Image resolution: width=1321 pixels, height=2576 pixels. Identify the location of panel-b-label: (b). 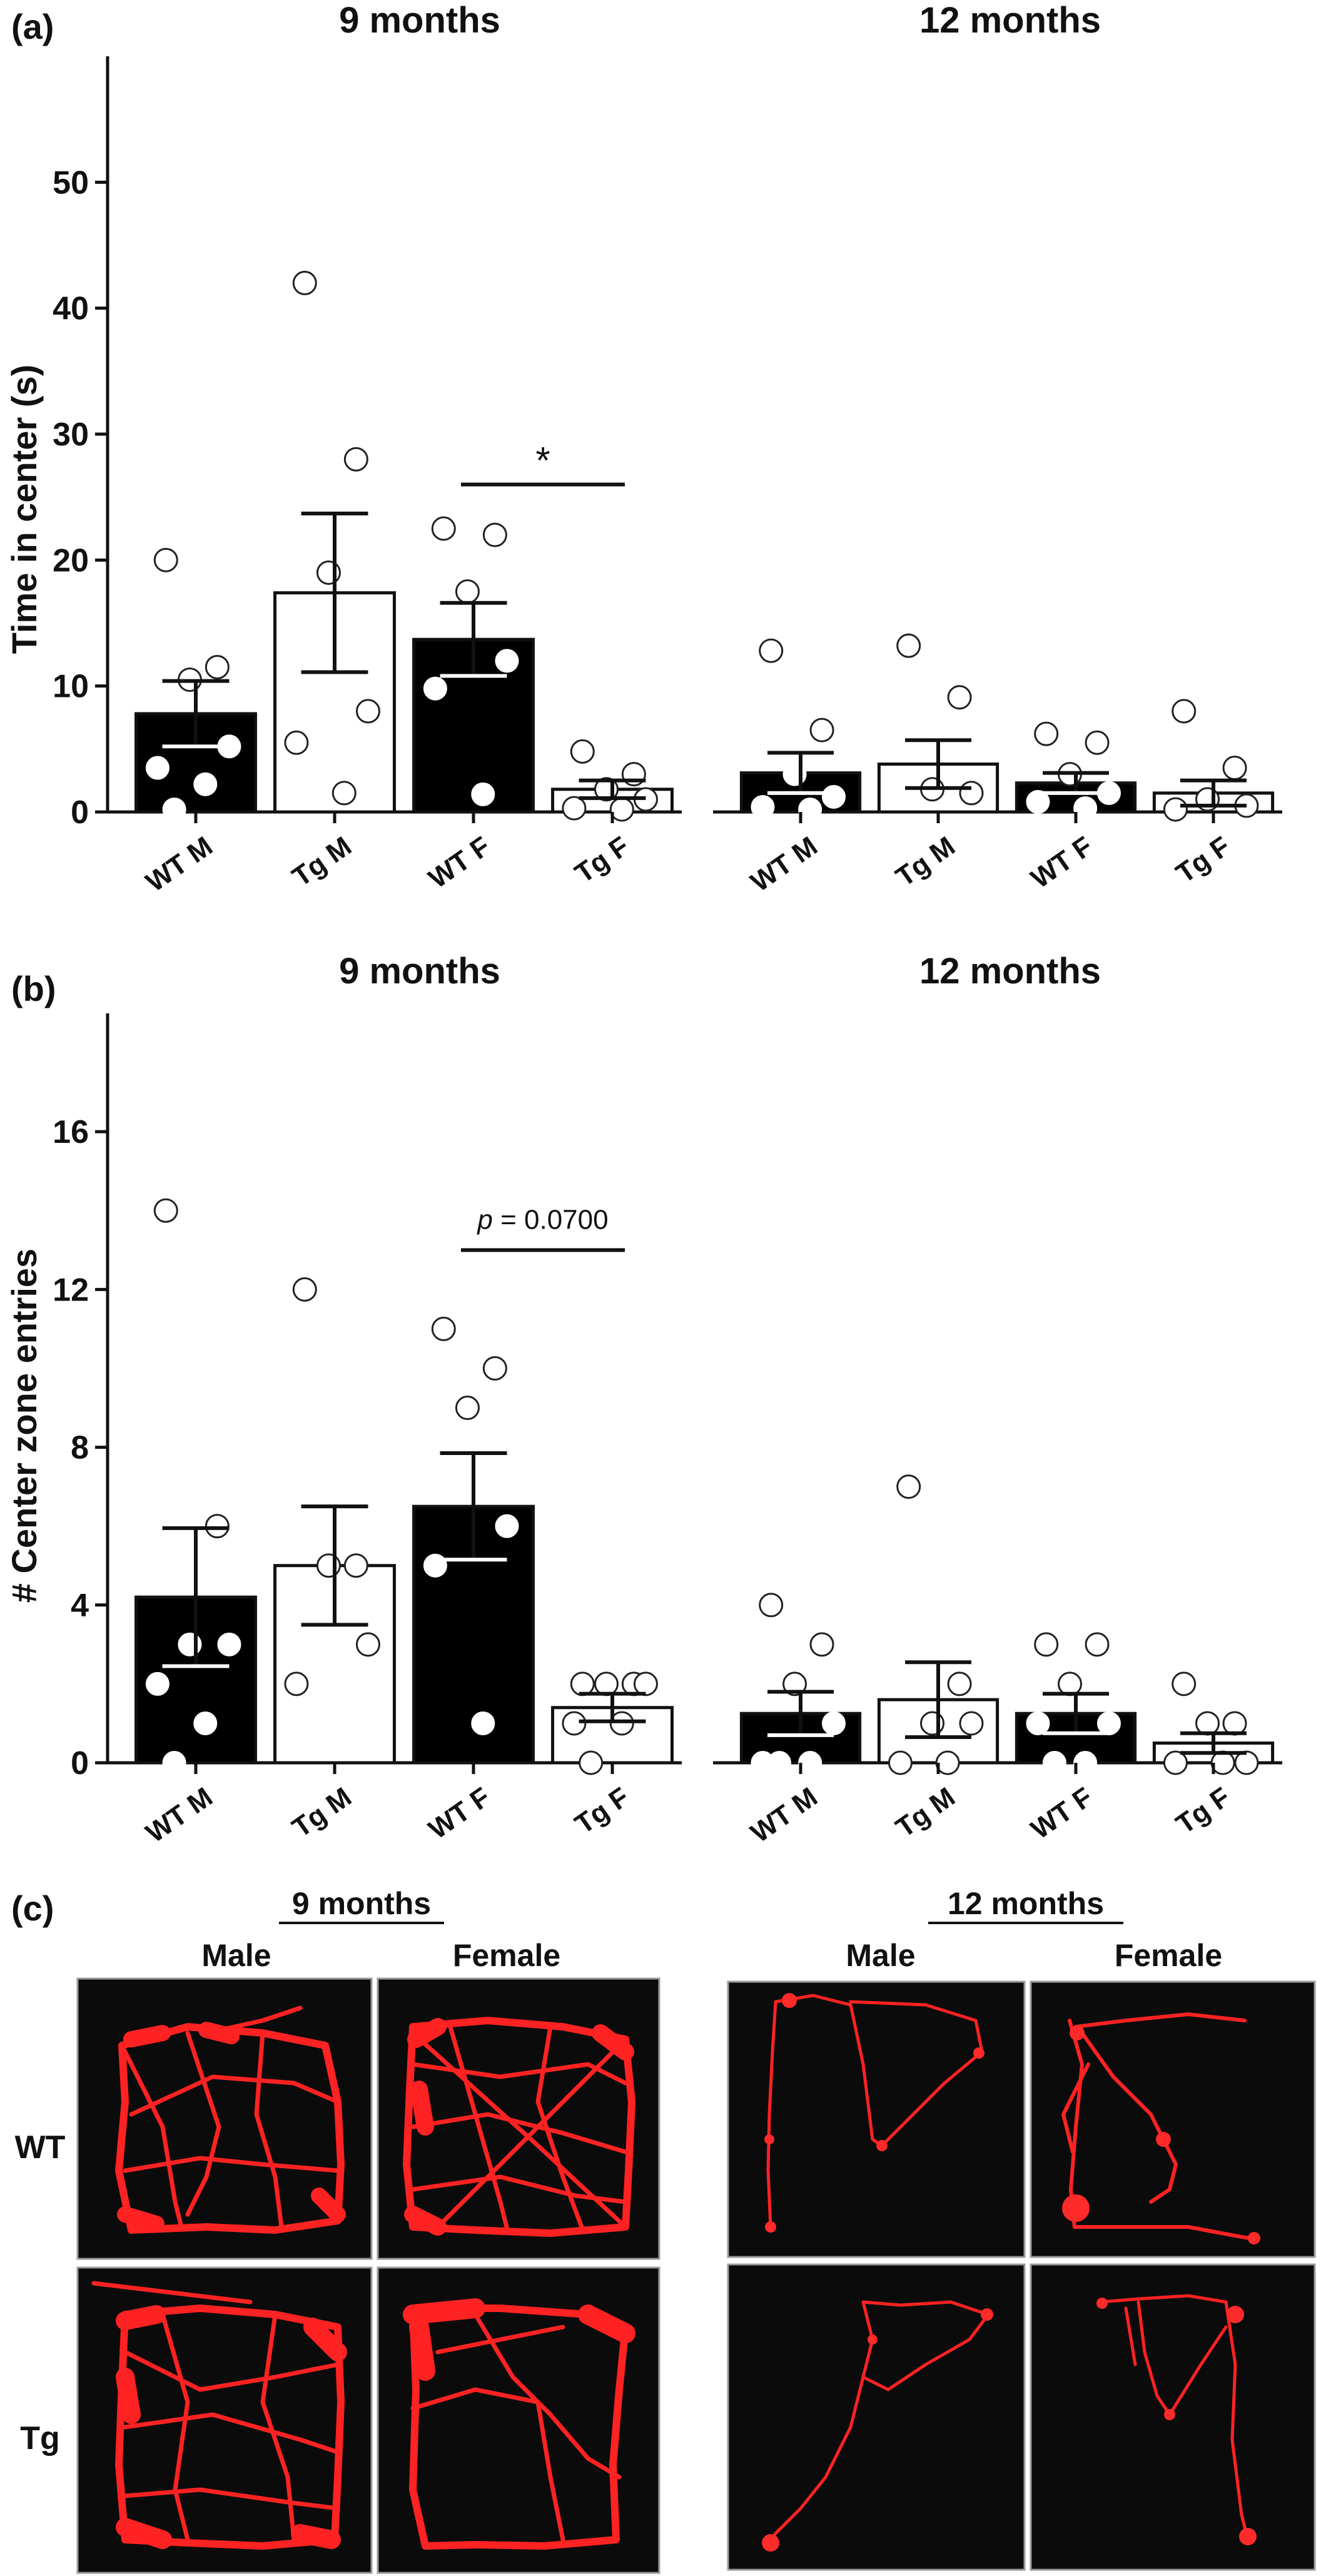
(33, 988).